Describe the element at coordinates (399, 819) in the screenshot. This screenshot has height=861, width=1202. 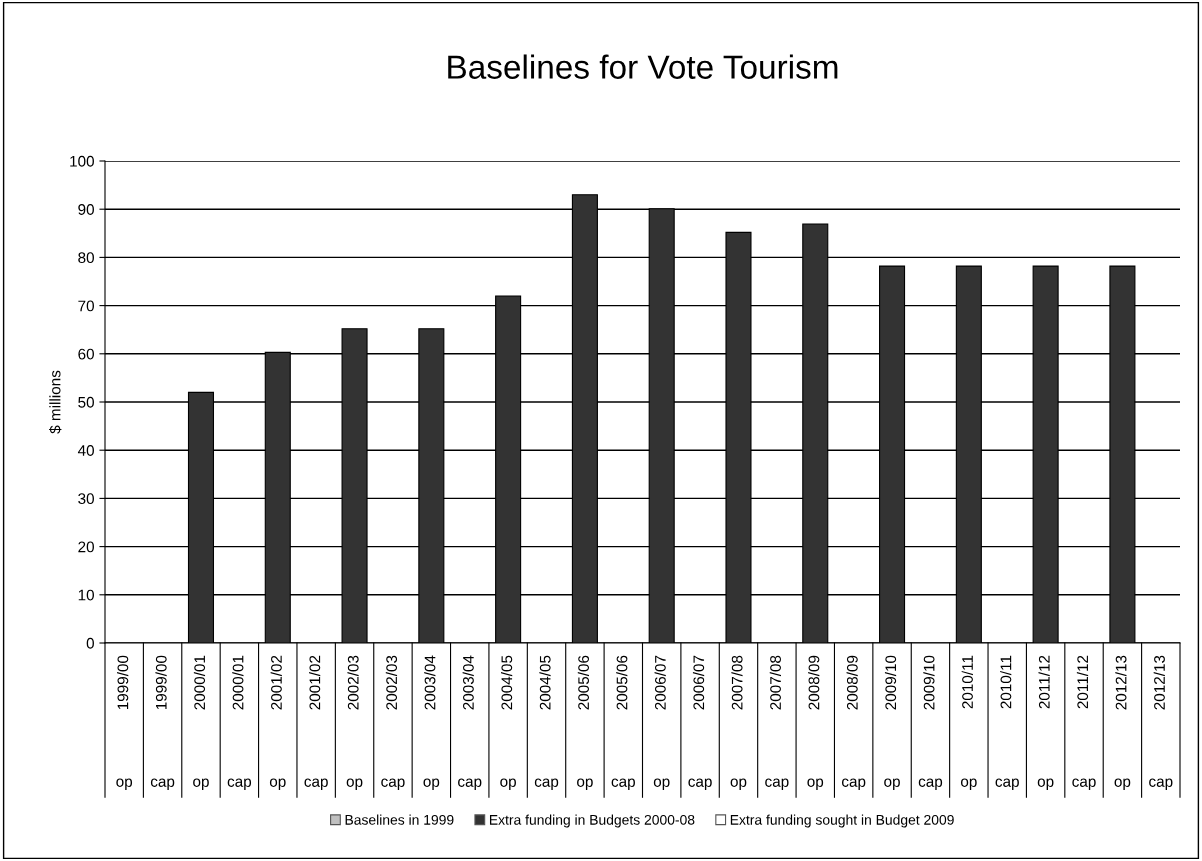
I see `legend-label: Baselines in 1999` at that location.